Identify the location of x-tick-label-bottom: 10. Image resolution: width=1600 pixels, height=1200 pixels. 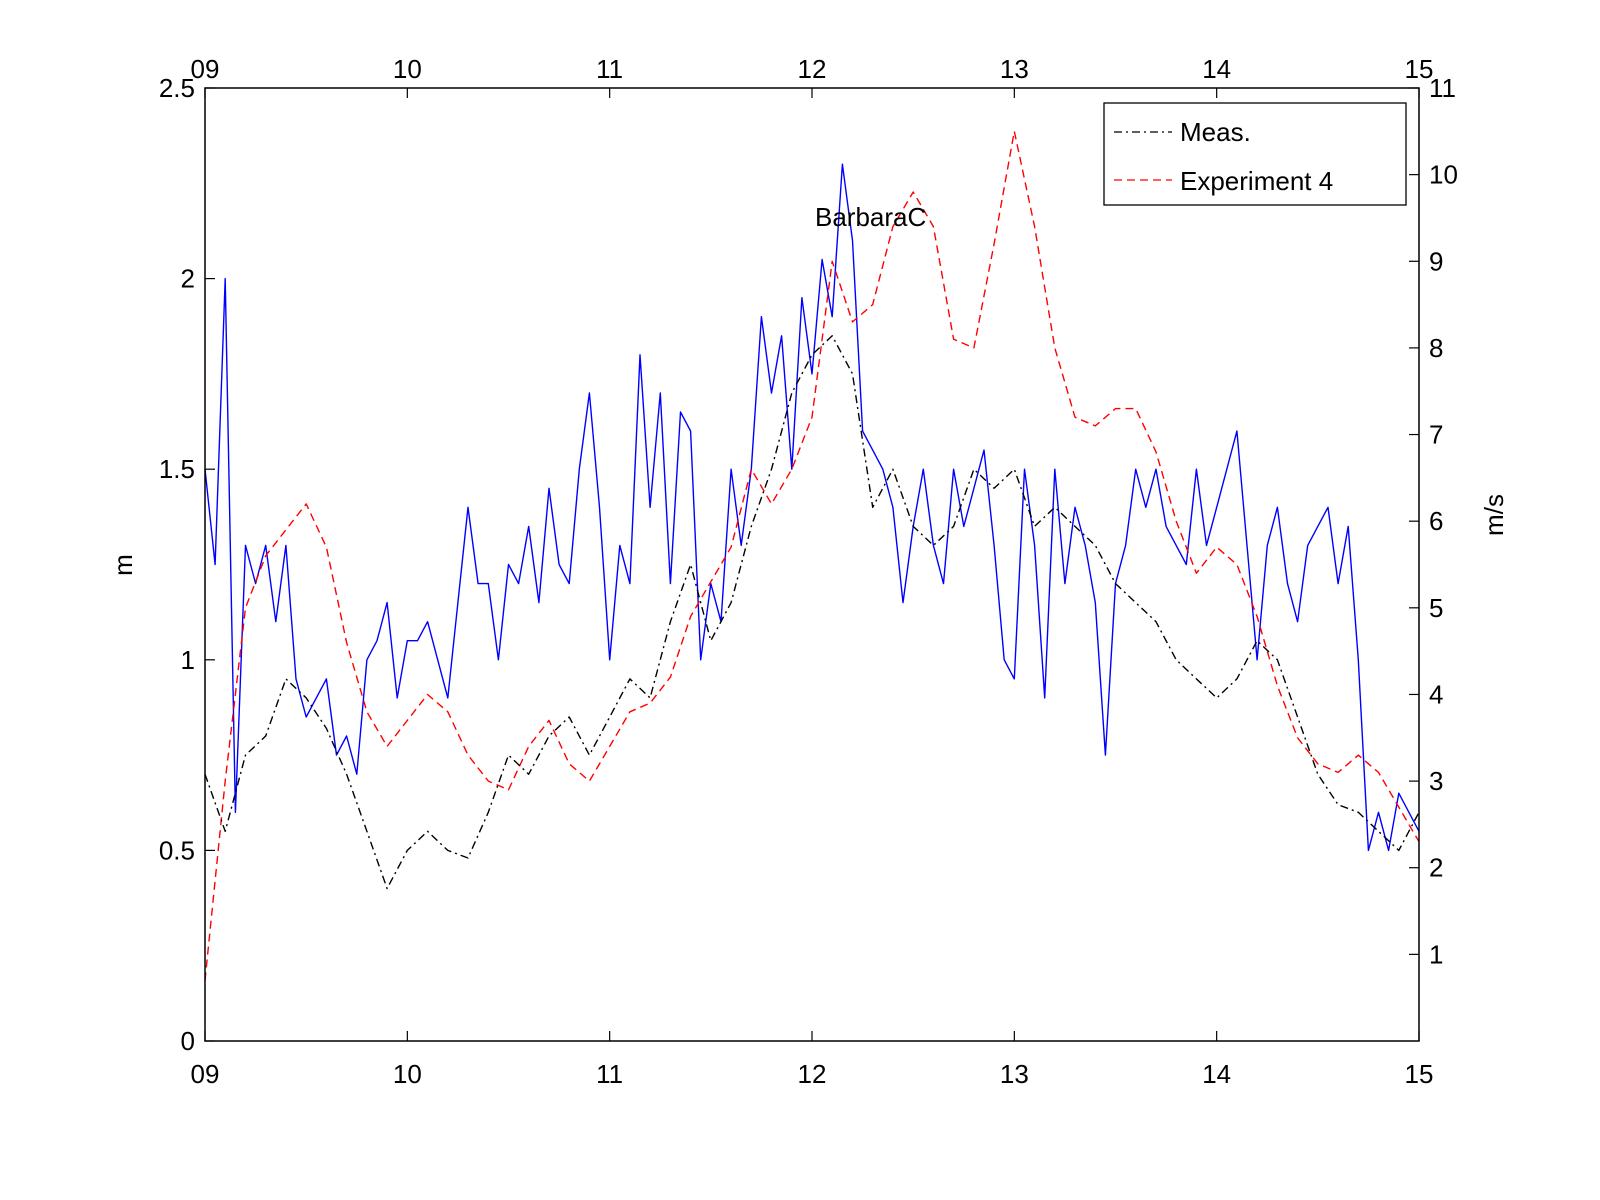
(407, 1074).